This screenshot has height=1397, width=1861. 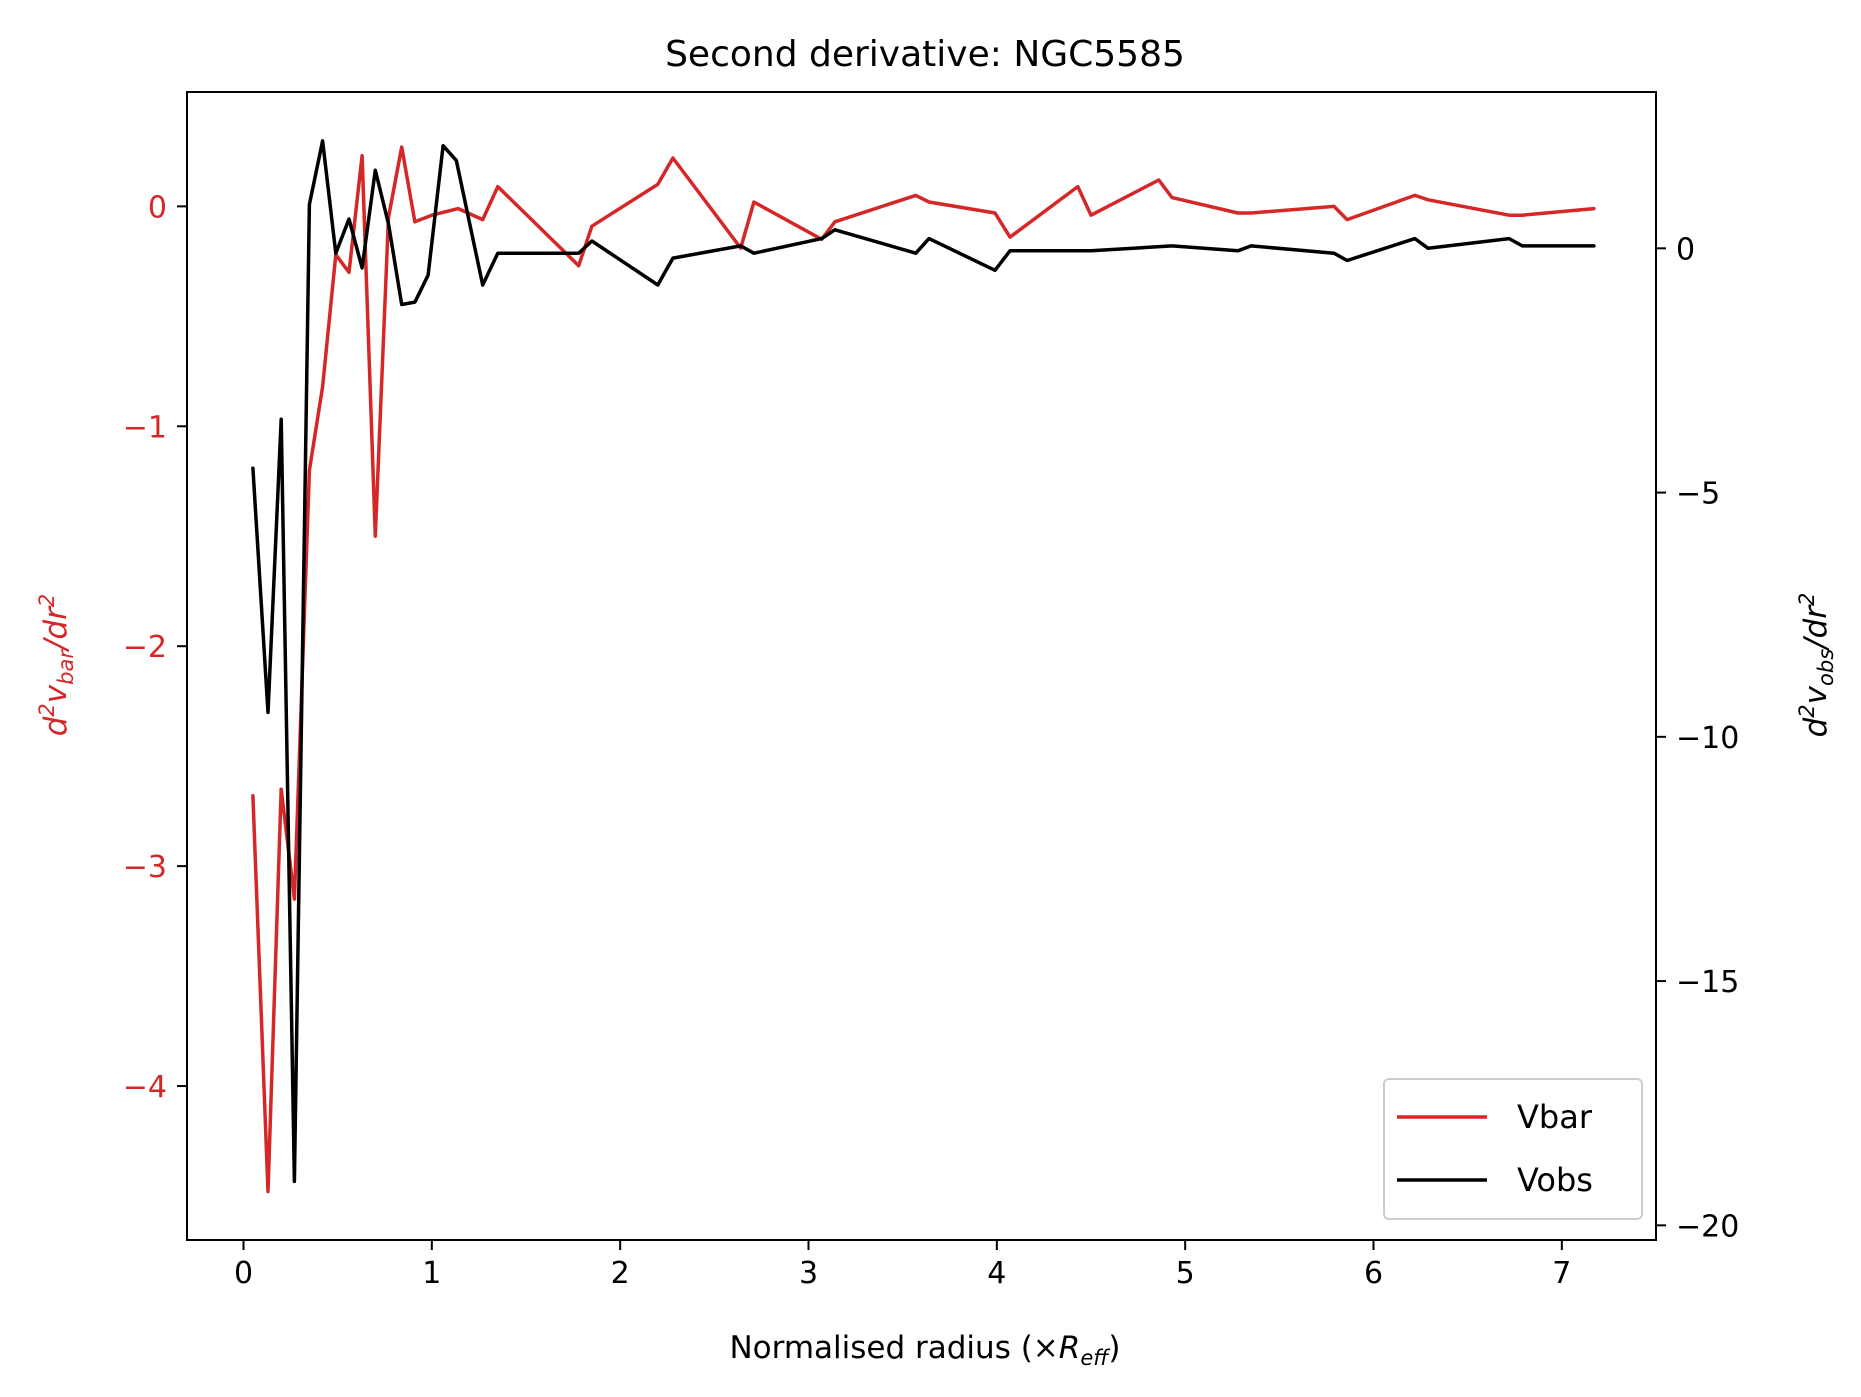 What do you see at coordinates (925, 54) in the screenshot?
I see `chart-title: Second derivative: NGC5585` at bounding box center [925, 54].